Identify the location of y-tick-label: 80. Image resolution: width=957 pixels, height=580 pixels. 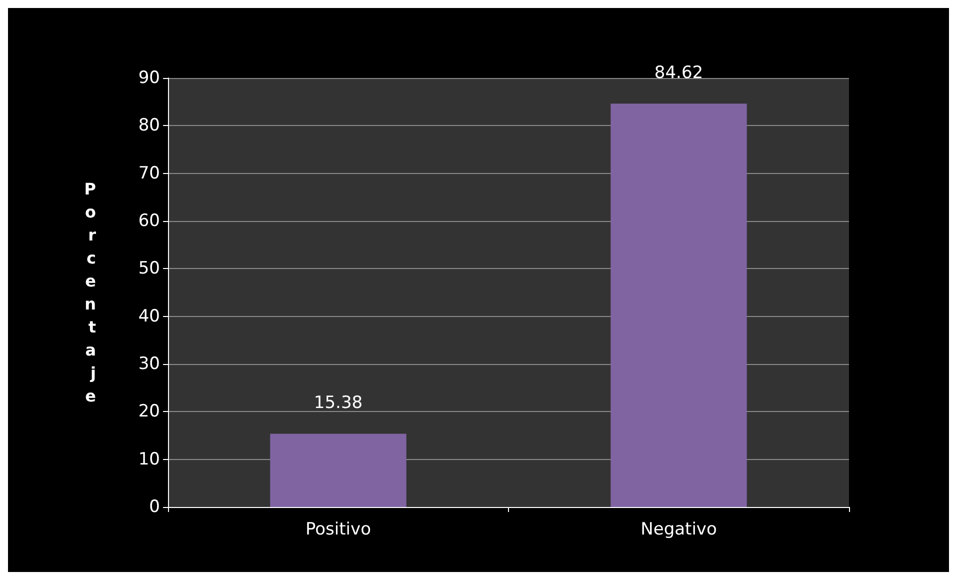
(149, 126).